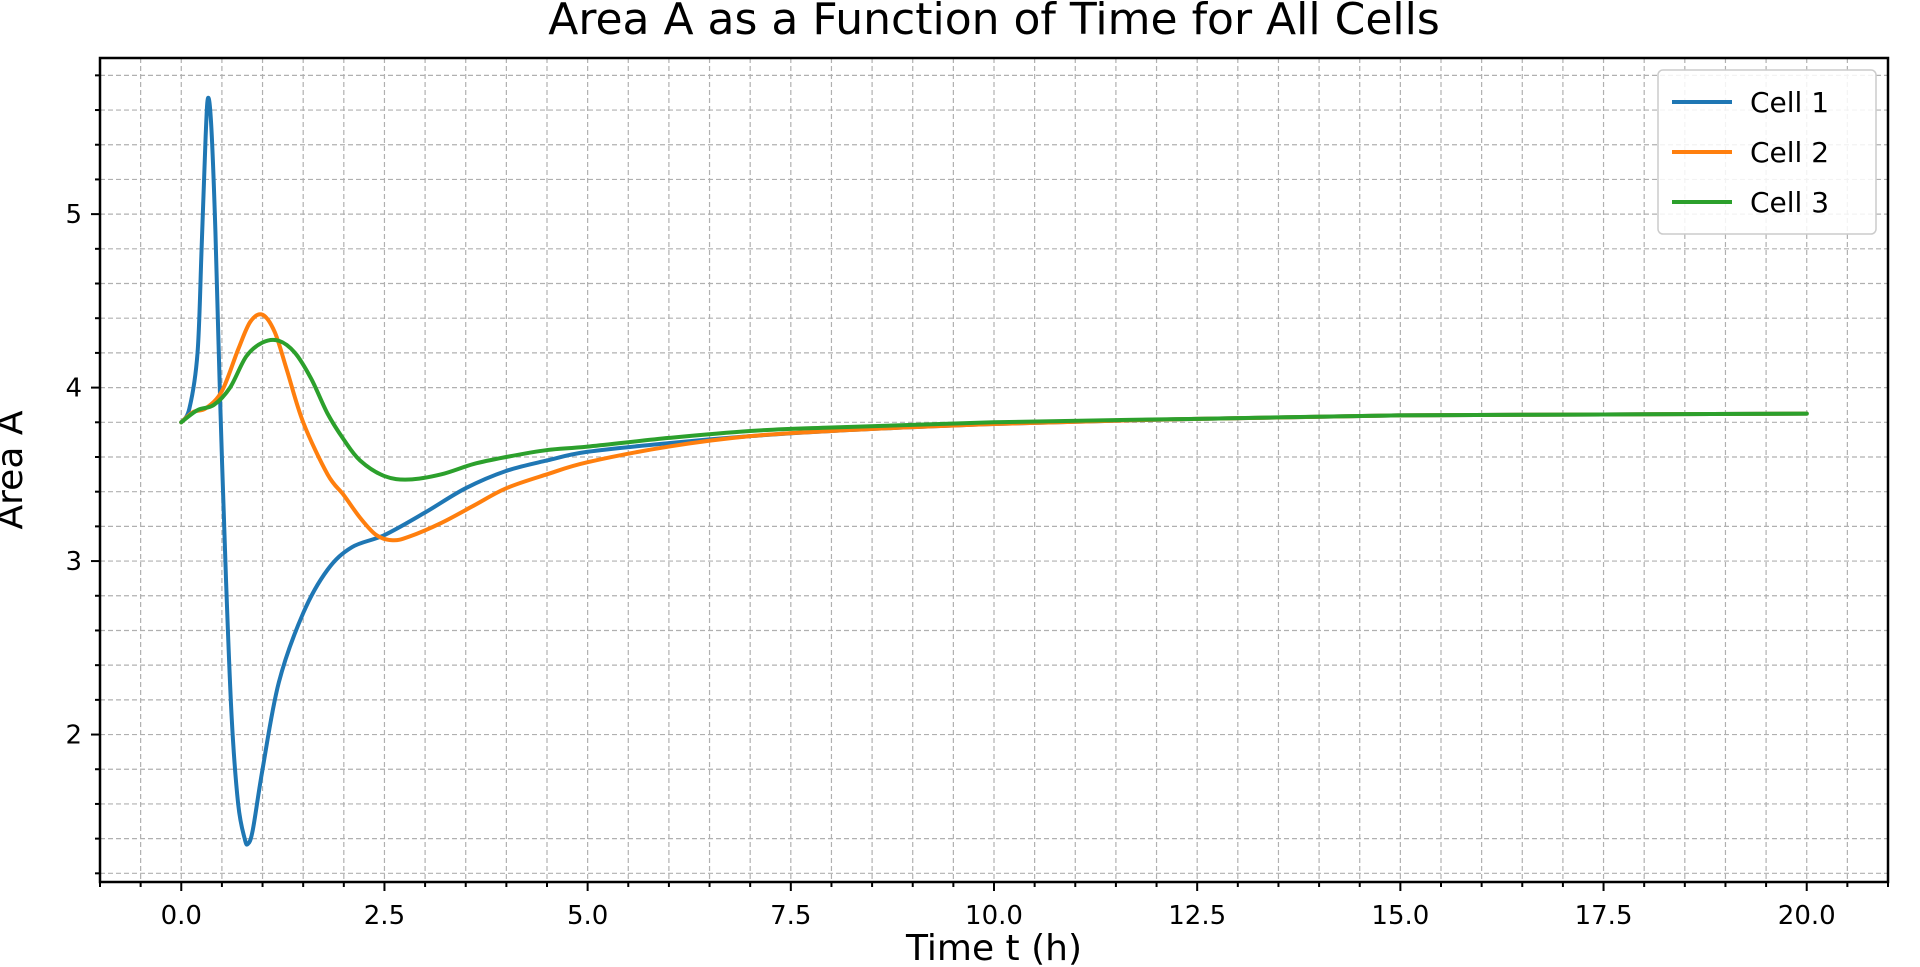 Image resolution: width=1920 pixels, height=967 pixels. What do you see at coordinates (1604, 916) in the screenshot?
I see `x-tick-label: 17.5` at bounding box center [1604, 916].